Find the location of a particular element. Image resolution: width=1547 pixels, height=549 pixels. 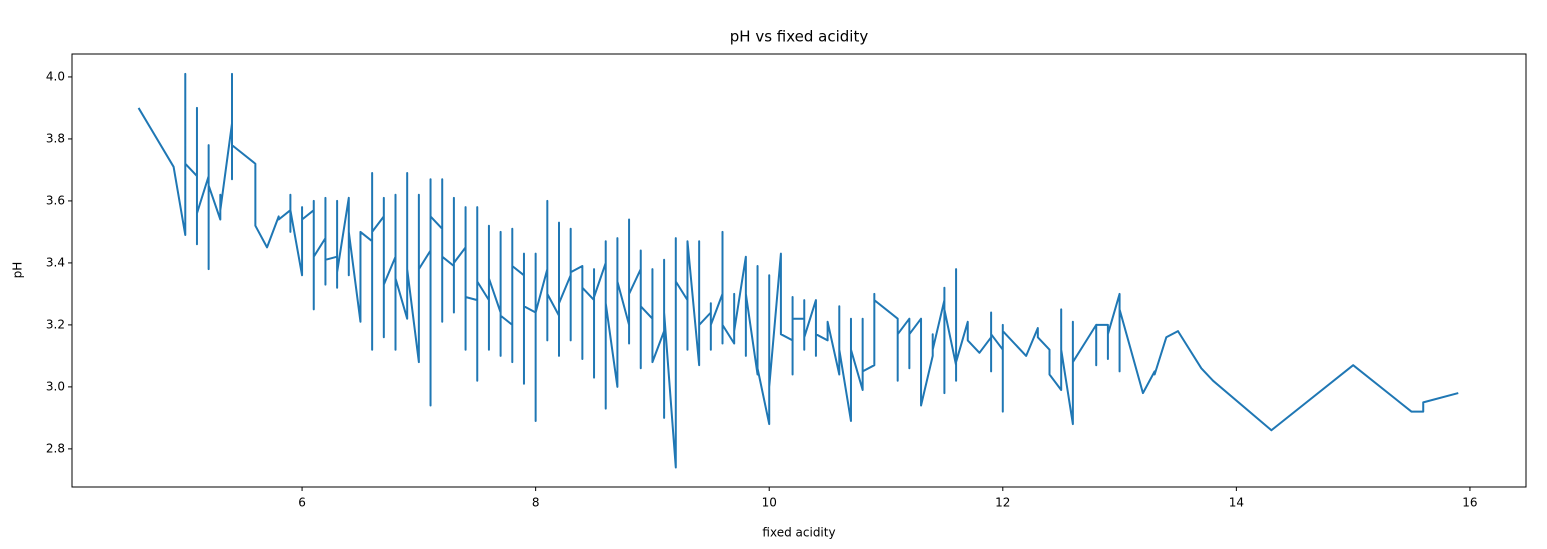

y-tick-label: 3.2 is located at coordinates (55, 324).